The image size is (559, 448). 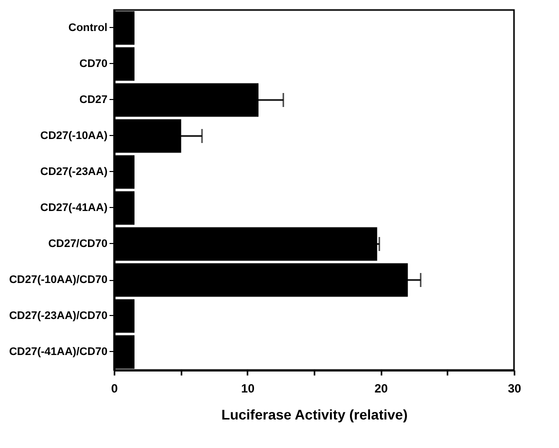 What do you see at coordinates (74, 136) in the screenshot?
I see `y-tick-label: CD27(-10AA)` at bounding box center [74, 136].